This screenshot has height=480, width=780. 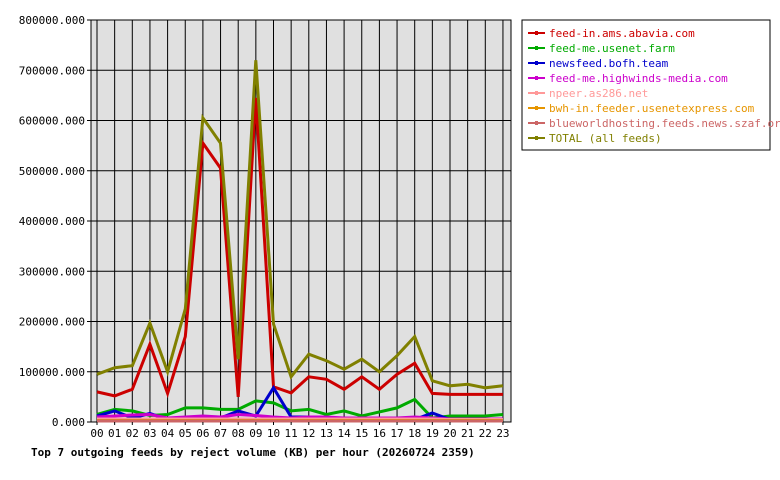 What do you see at coordinates (449, 433) in the screenshot?
I see `x-tick-label: 20` at bounding box center [449, 433].